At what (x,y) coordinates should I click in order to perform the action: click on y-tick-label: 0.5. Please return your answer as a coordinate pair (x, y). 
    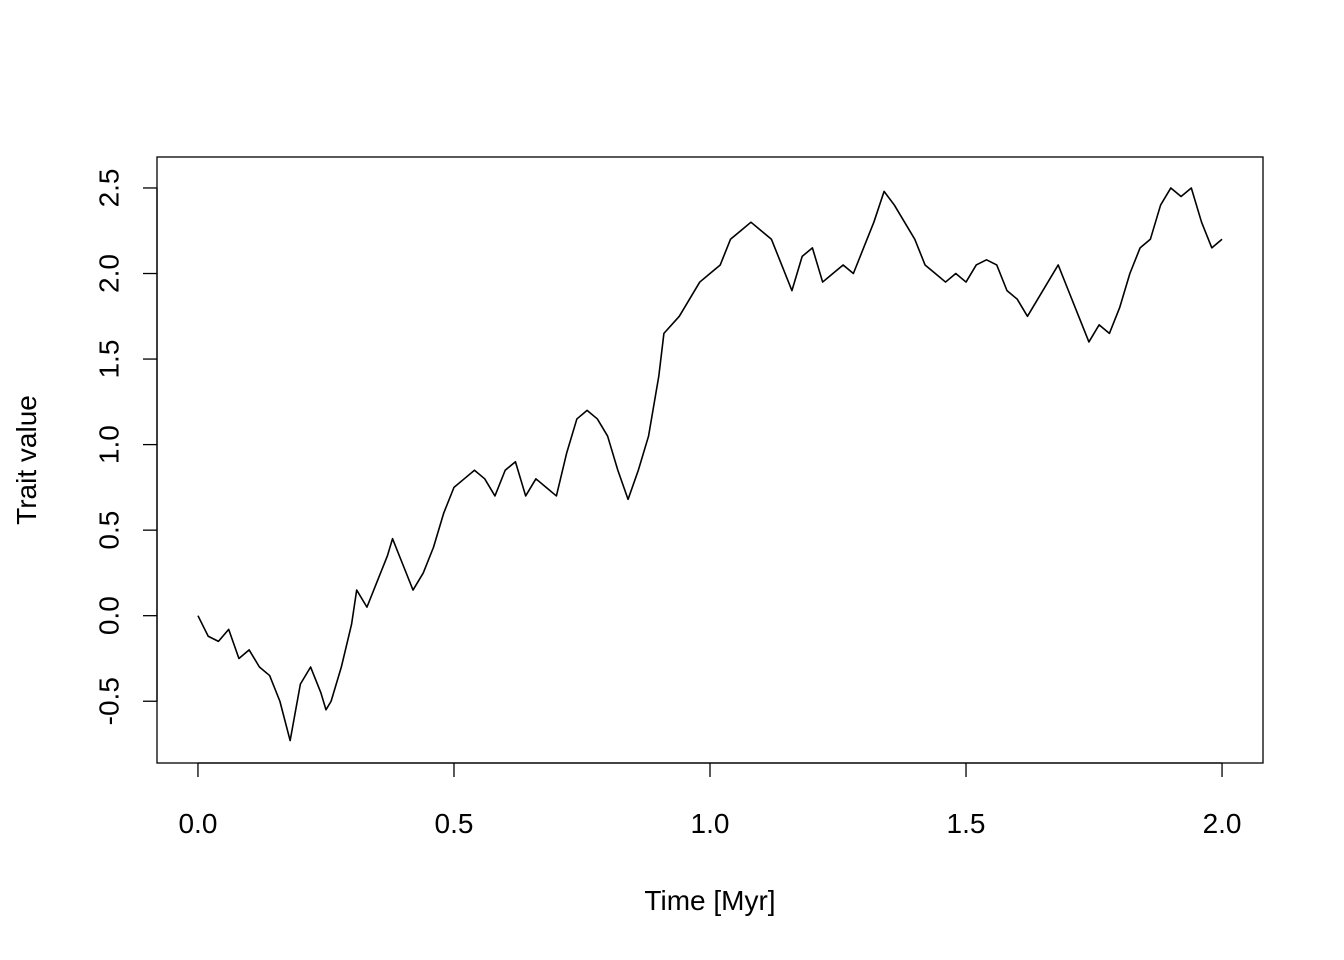
    Looking at the image, I should click on (108, 530).